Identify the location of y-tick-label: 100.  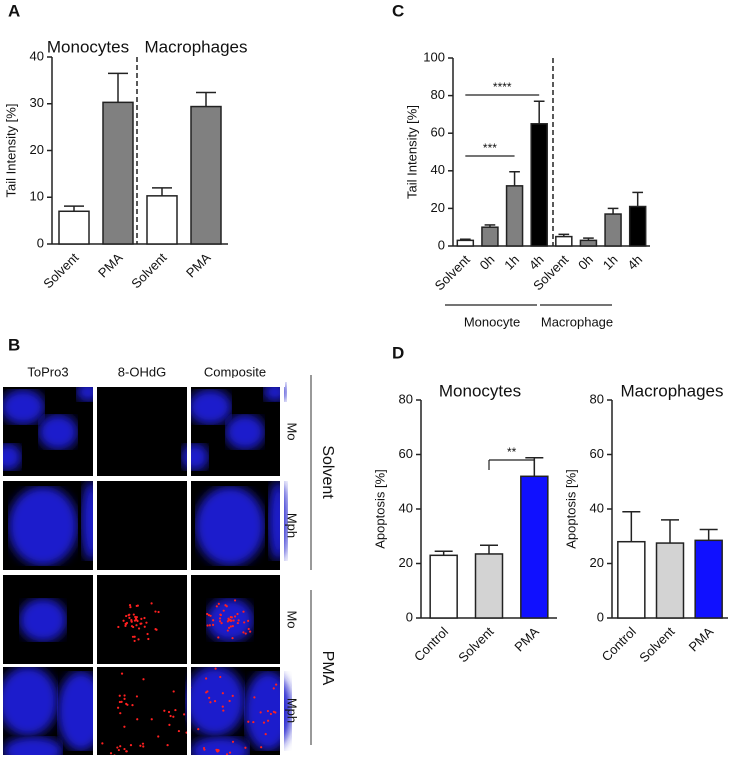
(434, 56).